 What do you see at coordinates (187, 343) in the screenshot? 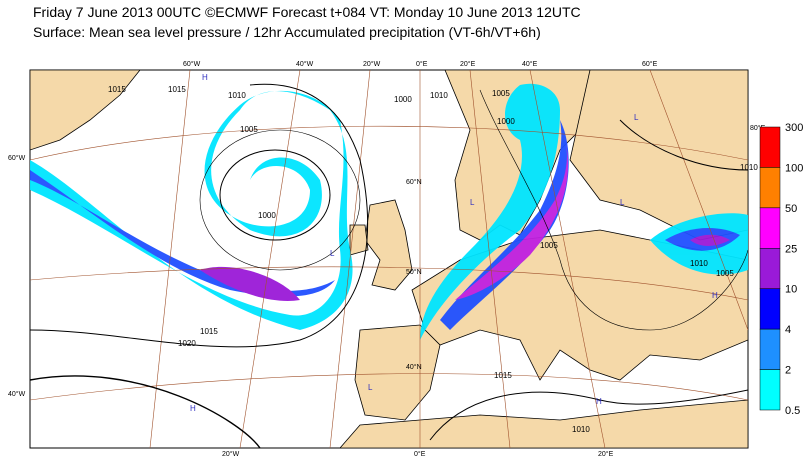
I see `isobar-label: 1020` at bounding box center [187, 343].